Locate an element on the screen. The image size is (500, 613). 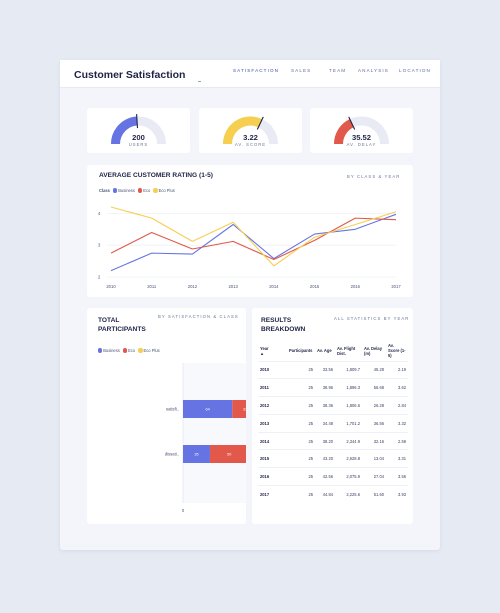
table-cell: 2.19 is located at coordinates (397, 369).